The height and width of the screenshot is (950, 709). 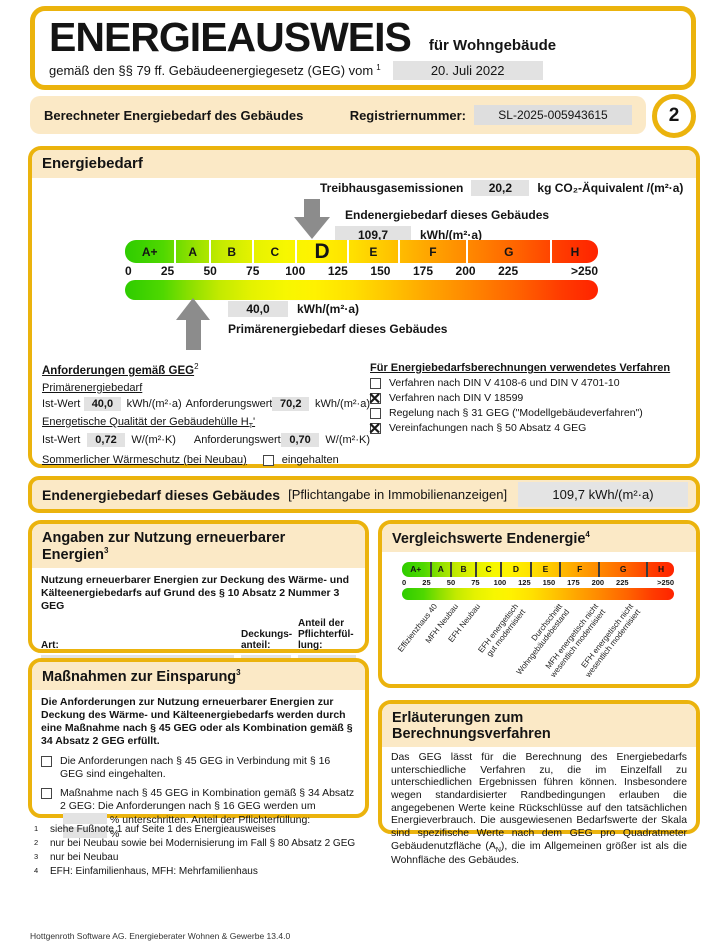 What do you see at coordinates (238, 672) in the screenshot?
I see `massnahmen-footnote-marker: 3` at bounding box center [238, 672].